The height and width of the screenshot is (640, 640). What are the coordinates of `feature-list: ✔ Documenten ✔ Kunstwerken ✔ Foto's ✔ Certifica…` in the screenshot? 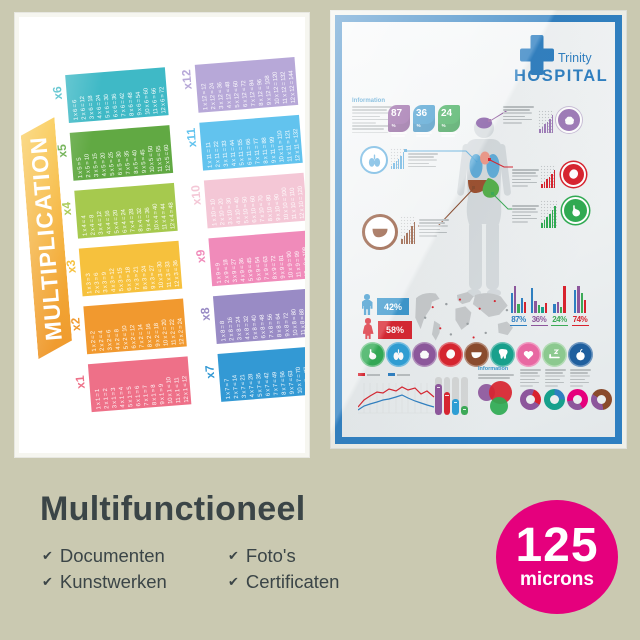 It's located at (190, 569).